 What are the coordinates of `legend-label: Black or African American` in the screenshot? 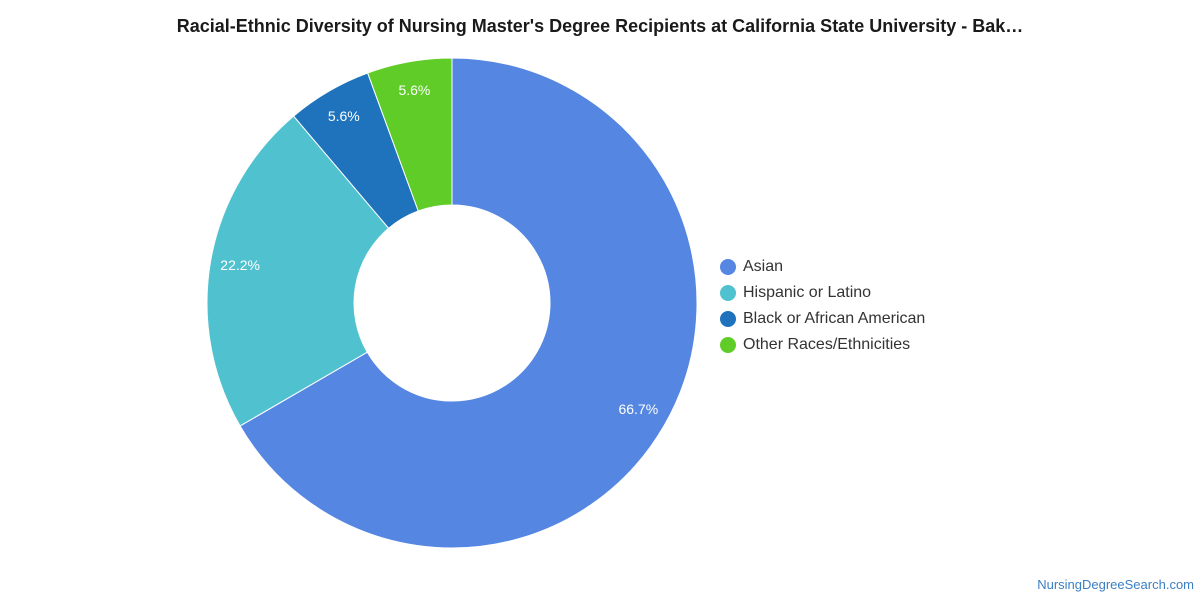 It's located at (834, 318).